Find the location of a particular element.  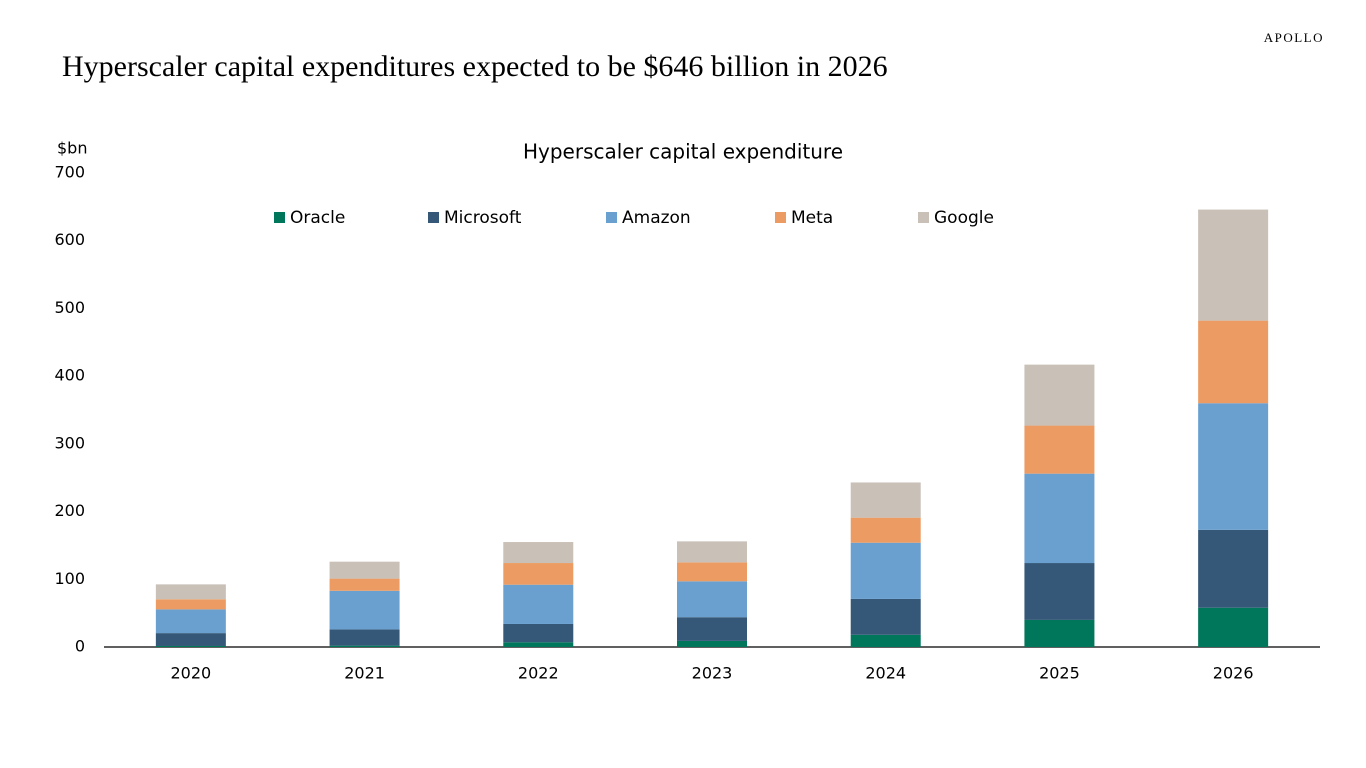

x-tick-label: 2026 is located at coordinates (1233, 673).